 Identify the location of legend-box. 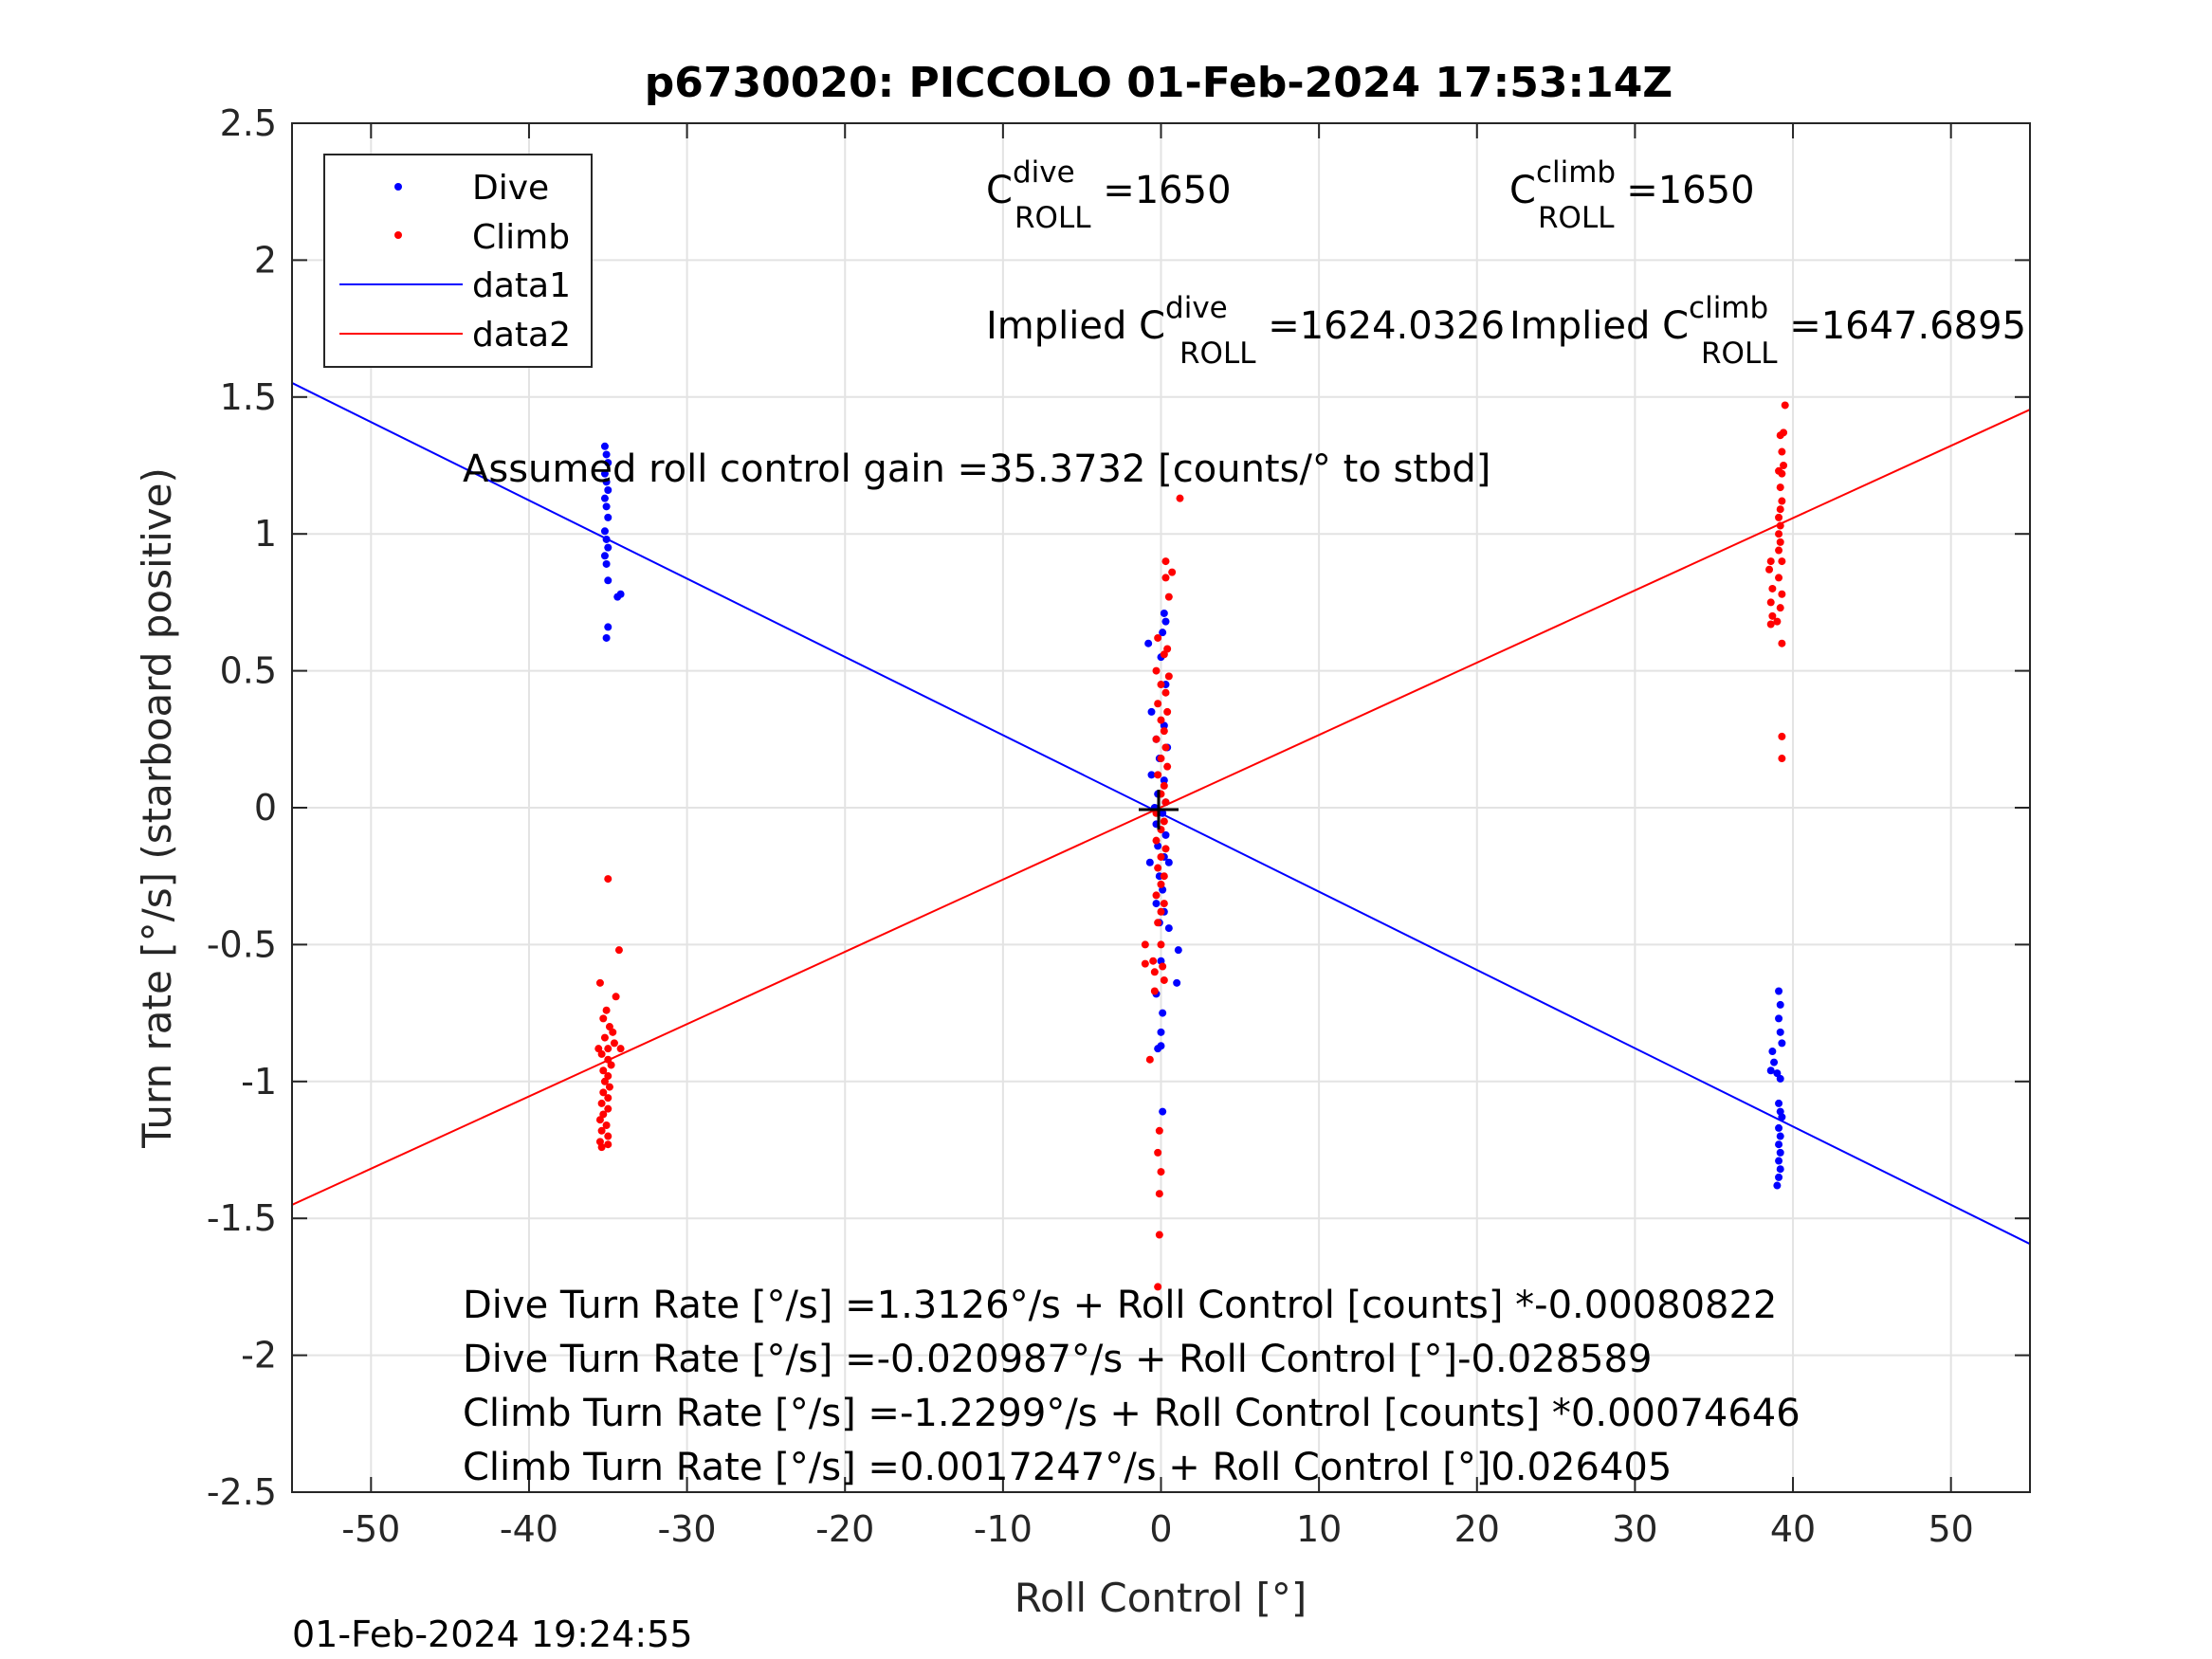
(458, 261).